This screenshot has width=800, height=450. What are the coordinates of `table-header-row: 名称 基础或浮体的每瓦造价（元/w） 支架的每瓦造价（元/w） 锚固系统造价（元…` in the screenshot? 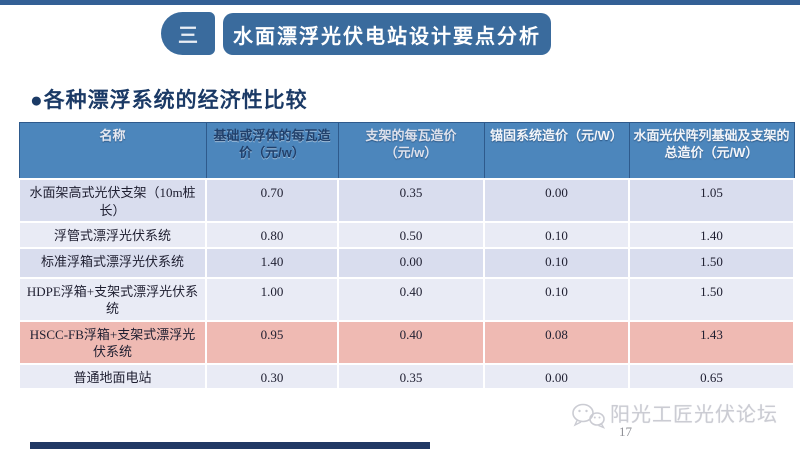 It's located at (406, 151).